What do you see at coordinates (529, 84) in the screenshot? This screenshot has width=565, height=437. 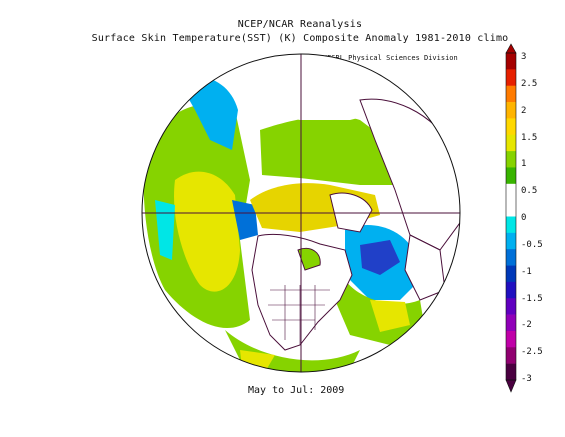 I see `colorbar-tick-label: 2.5` at bounding box center [529, 84].